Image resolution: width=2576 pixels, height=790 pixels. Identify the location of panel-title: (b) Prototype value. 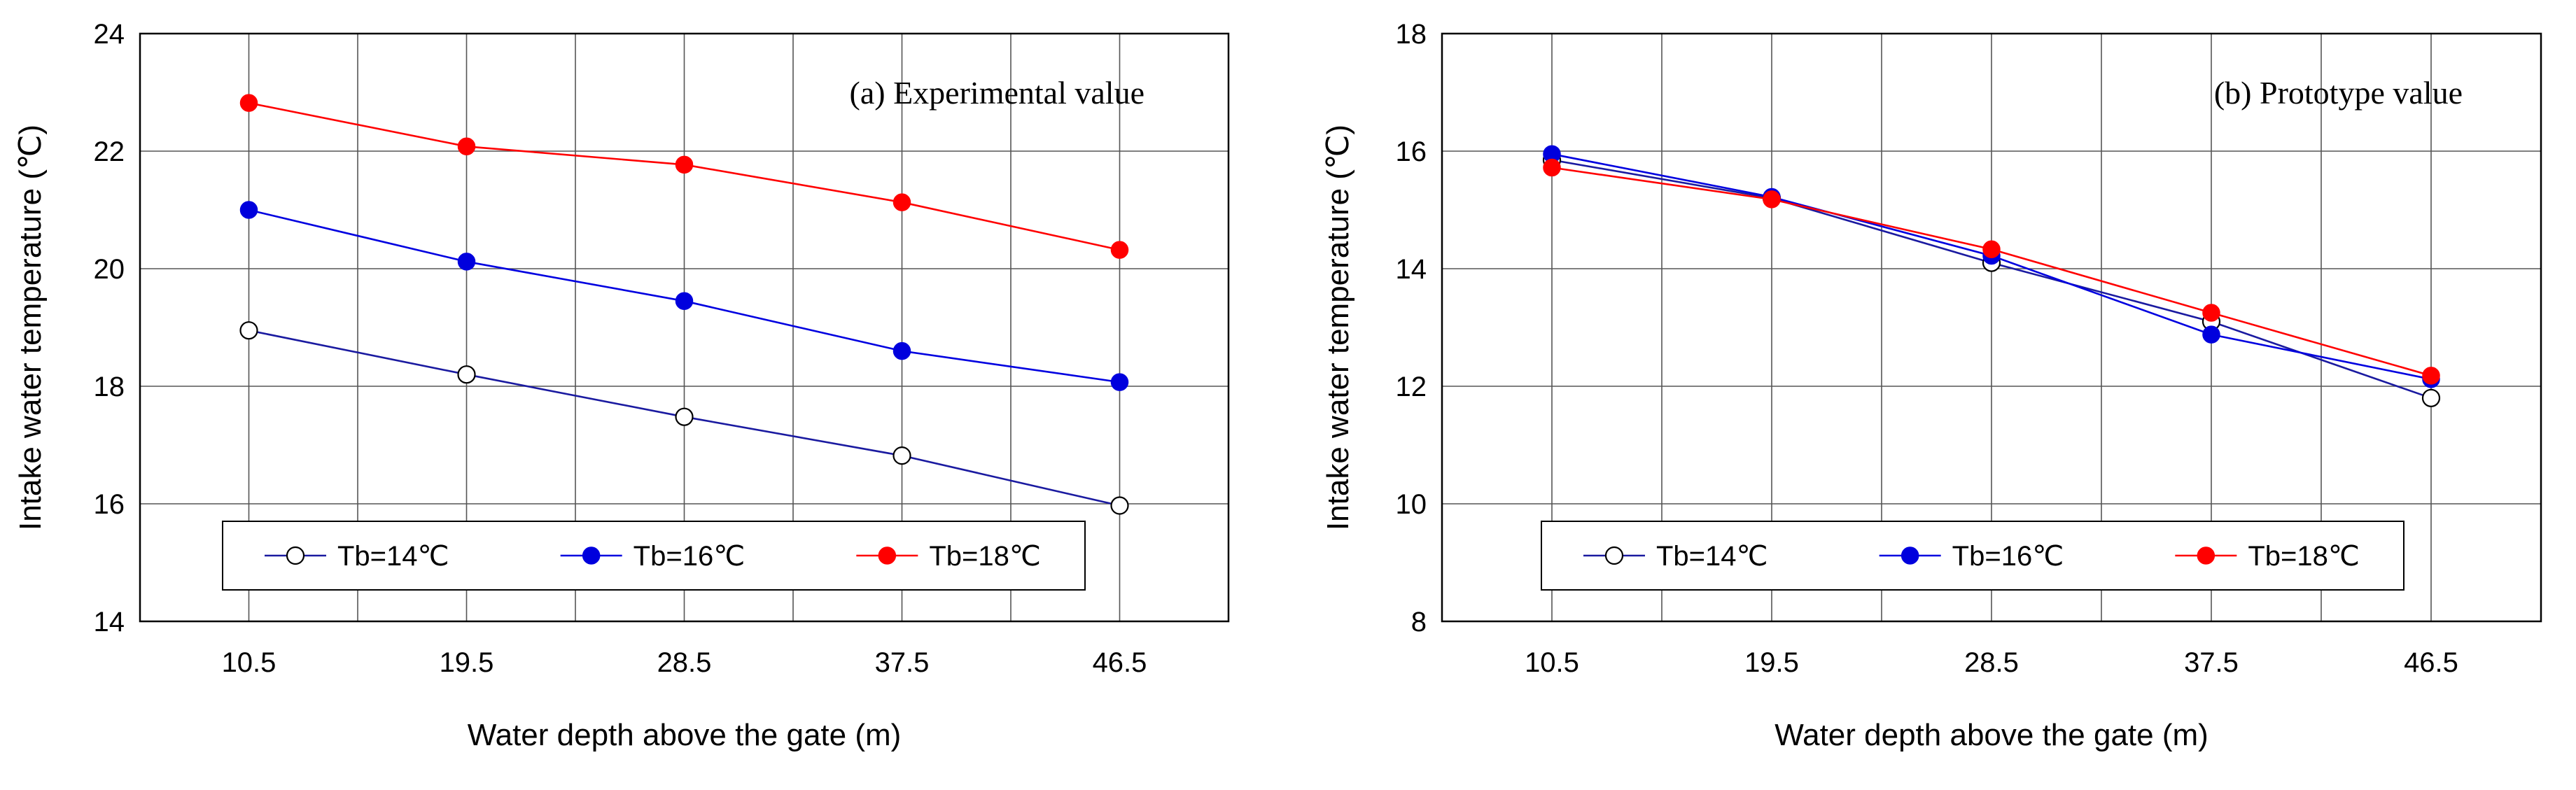
(2338, 93).